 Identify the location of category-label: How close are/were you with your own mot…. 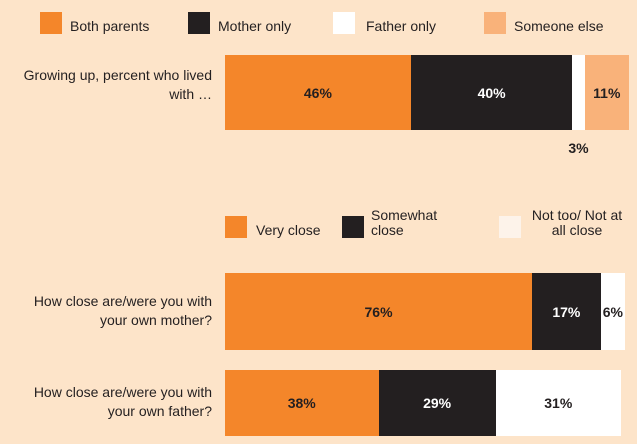
(122, 310).